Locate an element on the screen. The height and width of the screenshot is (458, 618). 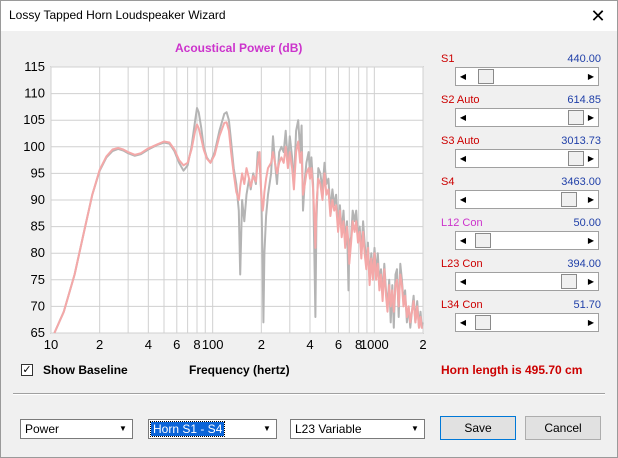
x-tick-label: 1000 is located at coordinates (374, 344).